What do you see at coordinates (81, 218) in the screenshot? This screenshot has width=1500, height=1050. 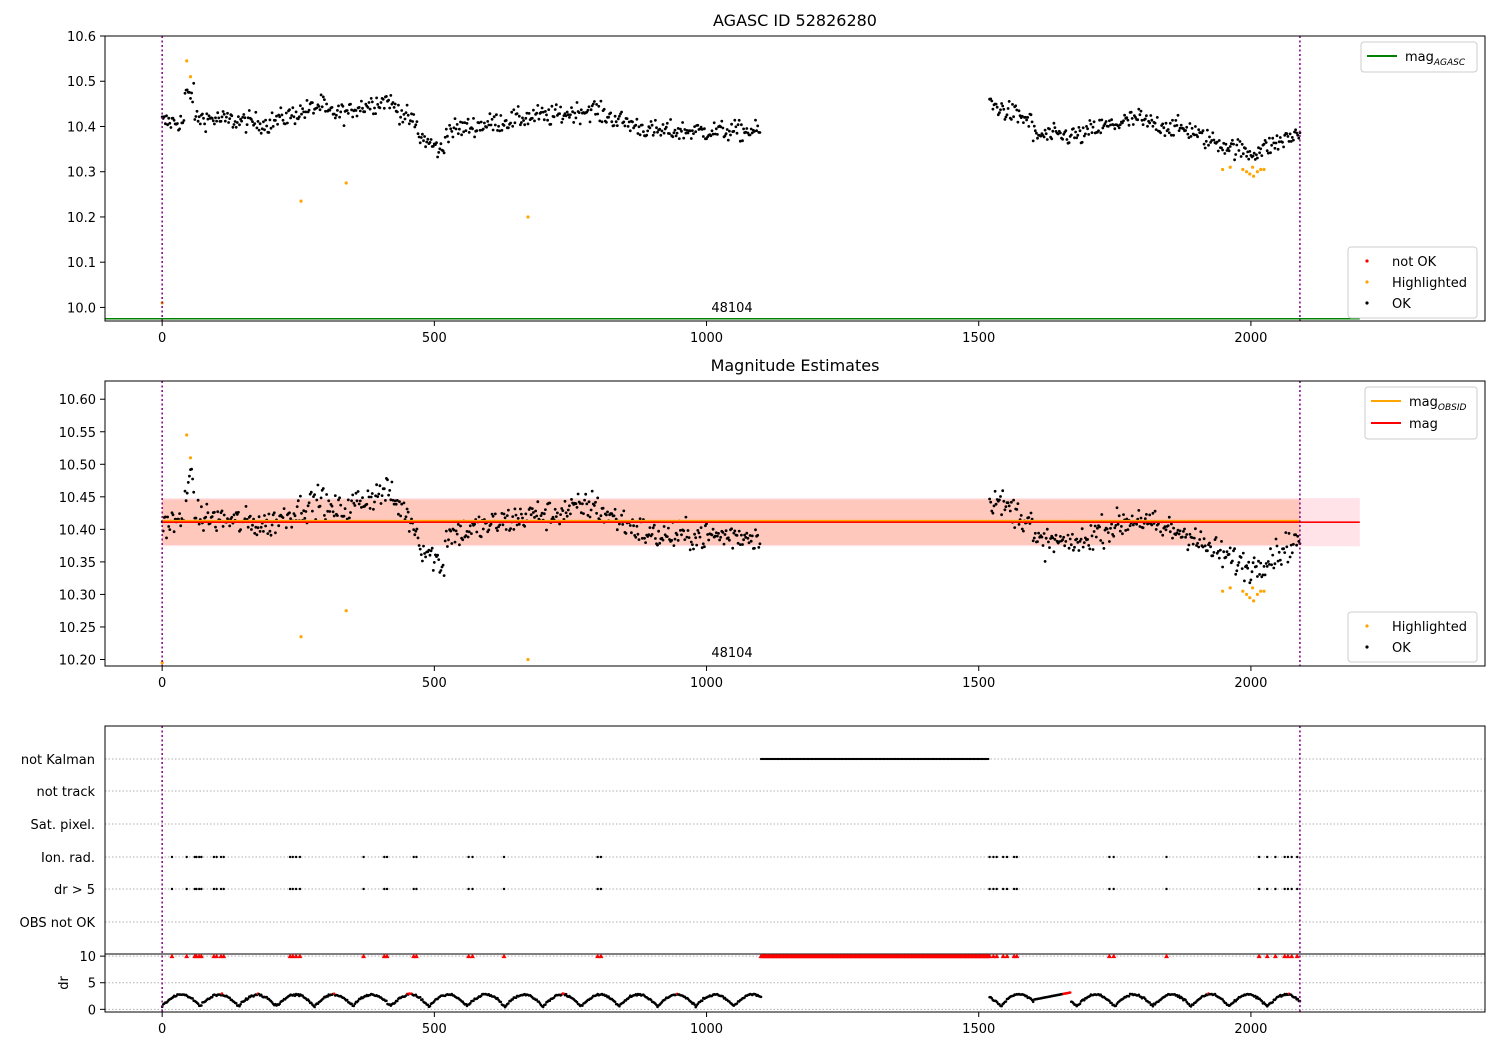 I see `y-tick-label: 10.2` at bounding box center [81, 218].